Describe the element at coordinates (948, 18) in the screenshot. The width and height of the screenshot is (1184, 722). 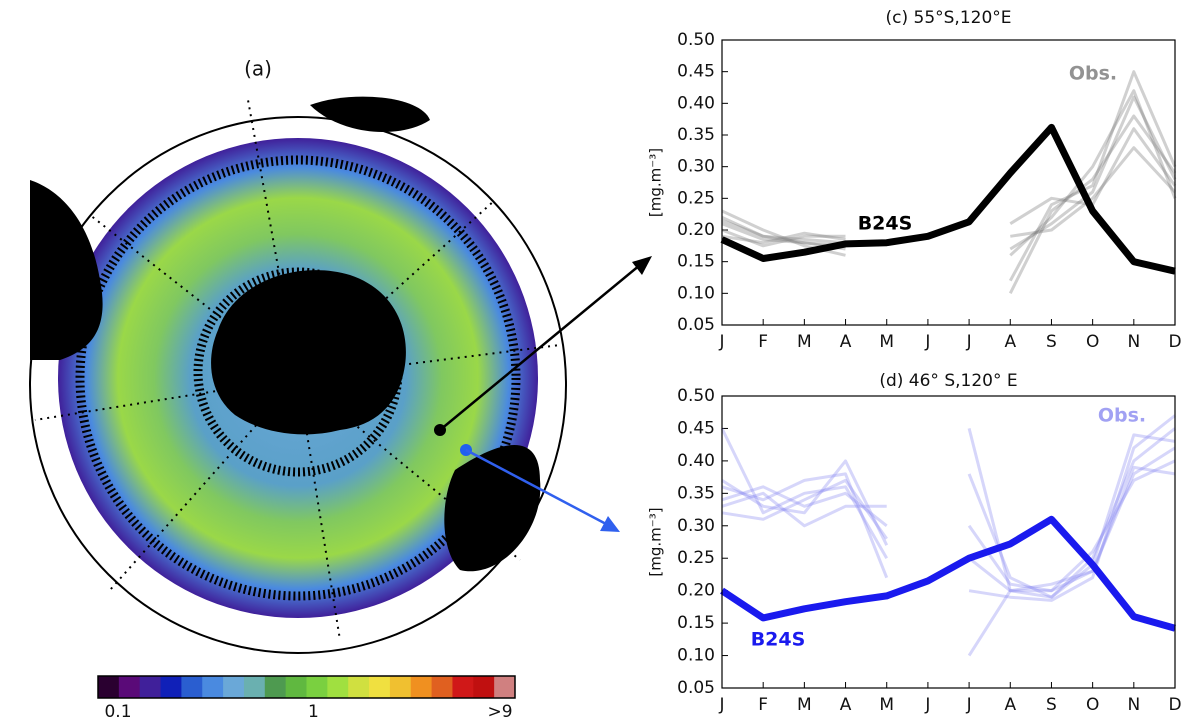
I see `chart-title: (c) 55°S,120°E` at that location.